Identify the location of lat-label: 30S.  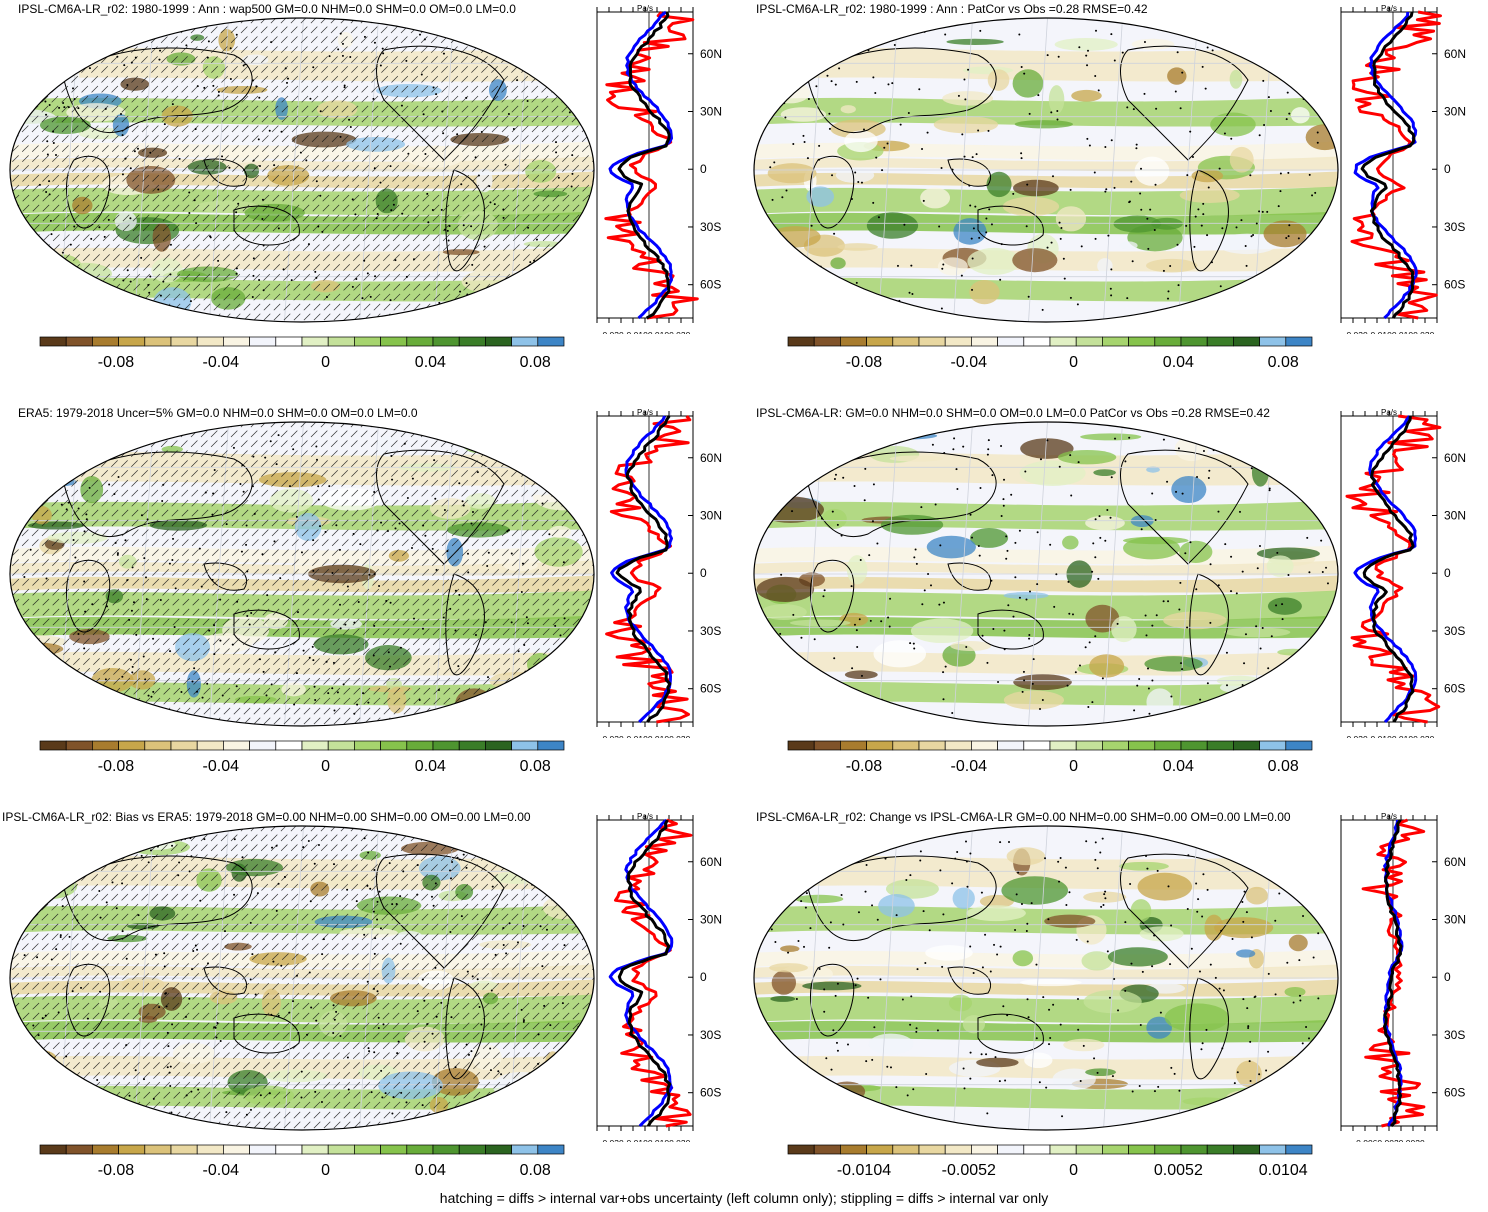
(710, 227).